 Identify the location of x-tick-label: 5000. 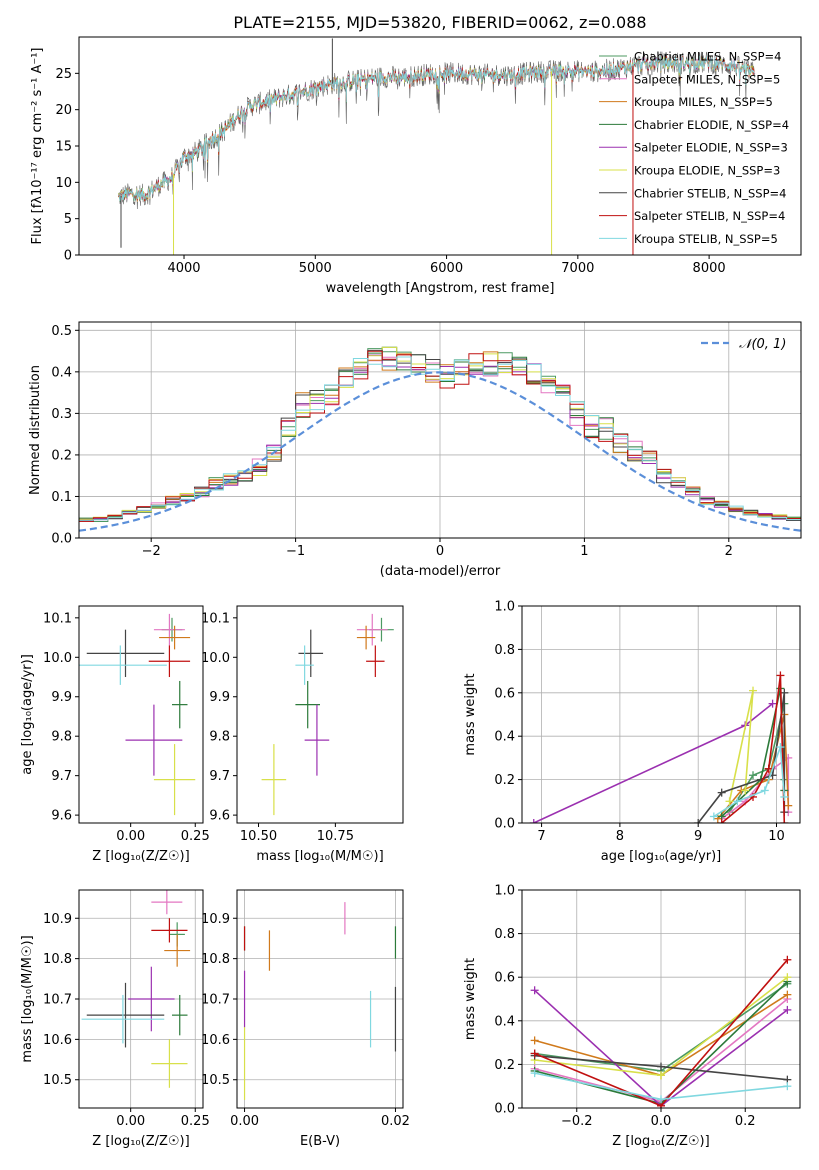
(315, 268).